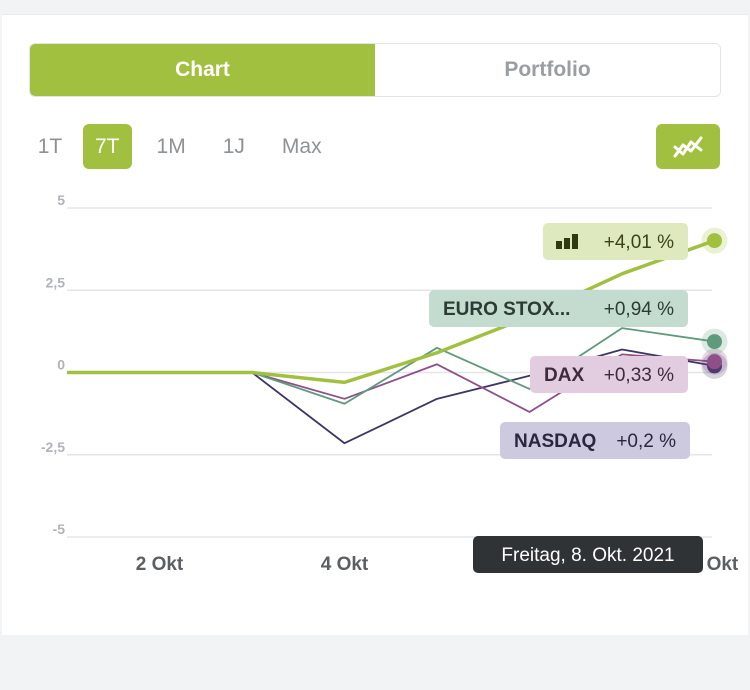  What do you see at coordinates (564, 375) in the screenshot?
I see `series-badge-name: DAX` at bounding box center [564, 375].